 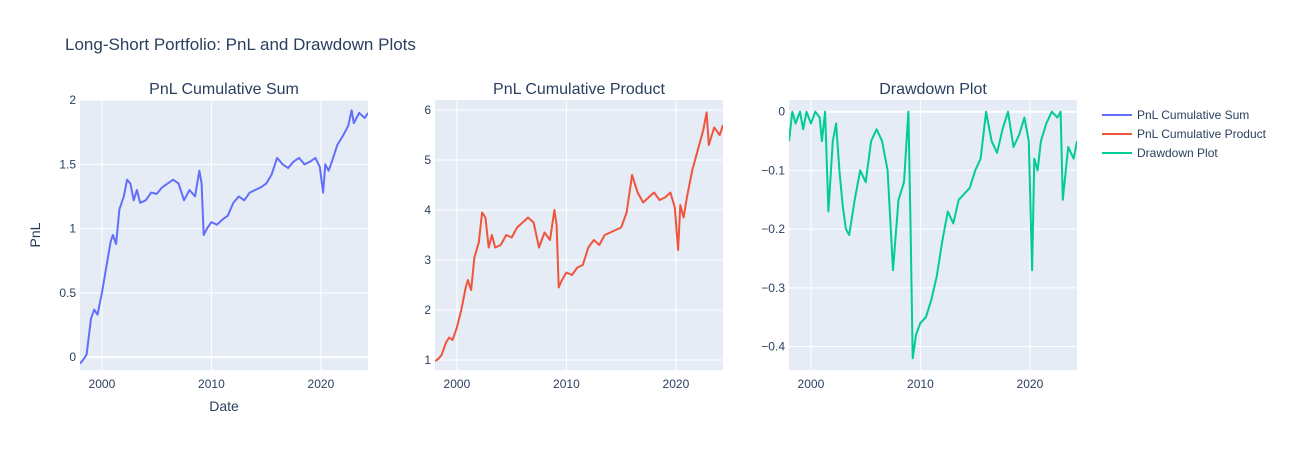 I want to click on y-tick-label: 0.5, so click(x=67, y=293).